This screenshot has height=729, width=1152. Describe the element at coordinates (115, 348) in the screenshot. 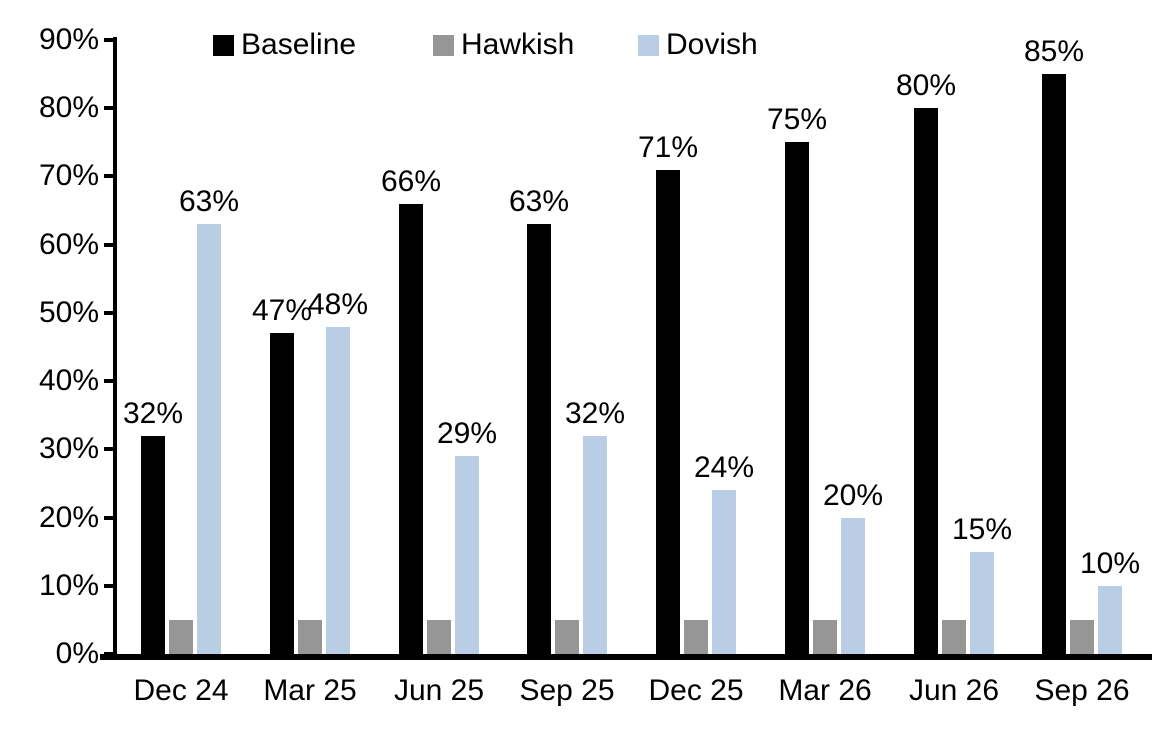

I see `y-axis-line` at that location.